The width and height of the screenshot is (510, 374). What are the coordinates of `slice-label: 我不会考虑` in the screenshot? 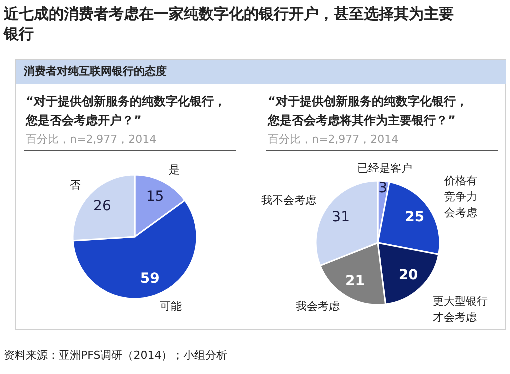 It's located at (288, 201).